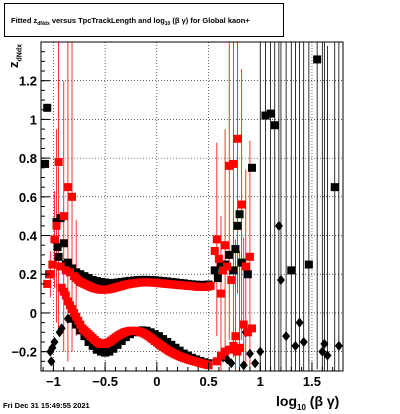  I want to click on x-label-sub: 10, so click(301, 407).